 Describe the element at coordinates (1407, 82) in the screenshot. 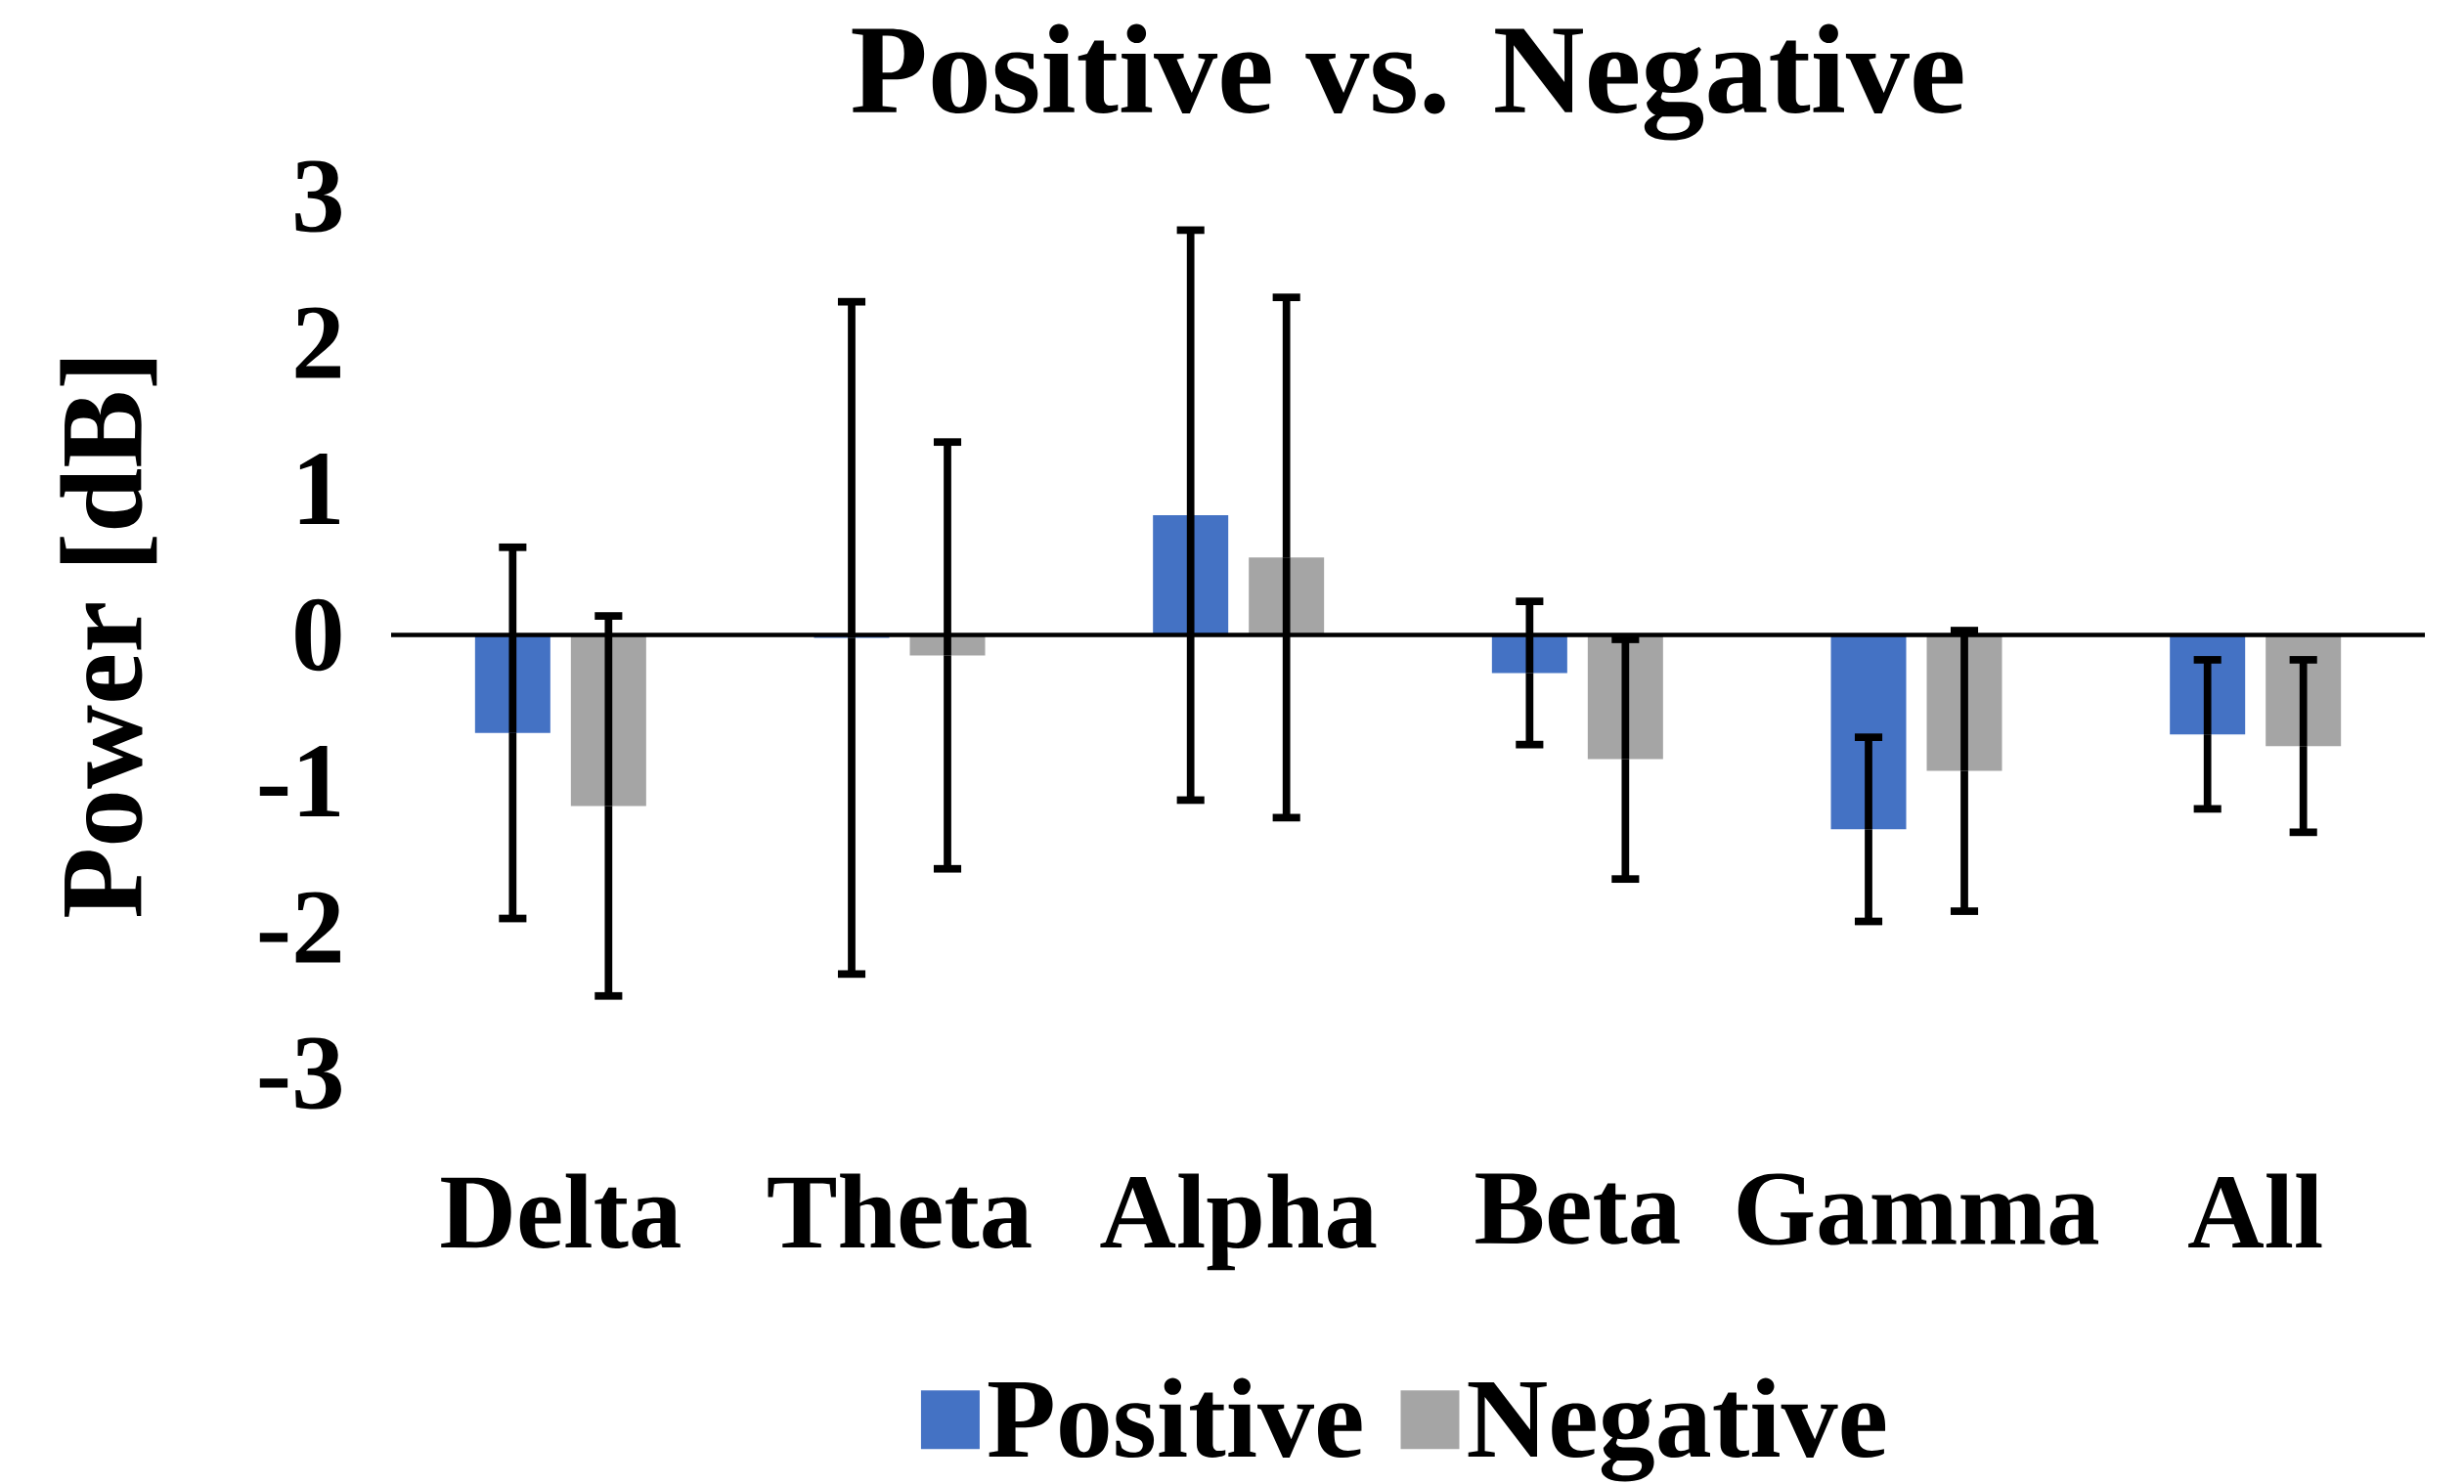

I see `chart-title: Positive vs. Negative` at that location.